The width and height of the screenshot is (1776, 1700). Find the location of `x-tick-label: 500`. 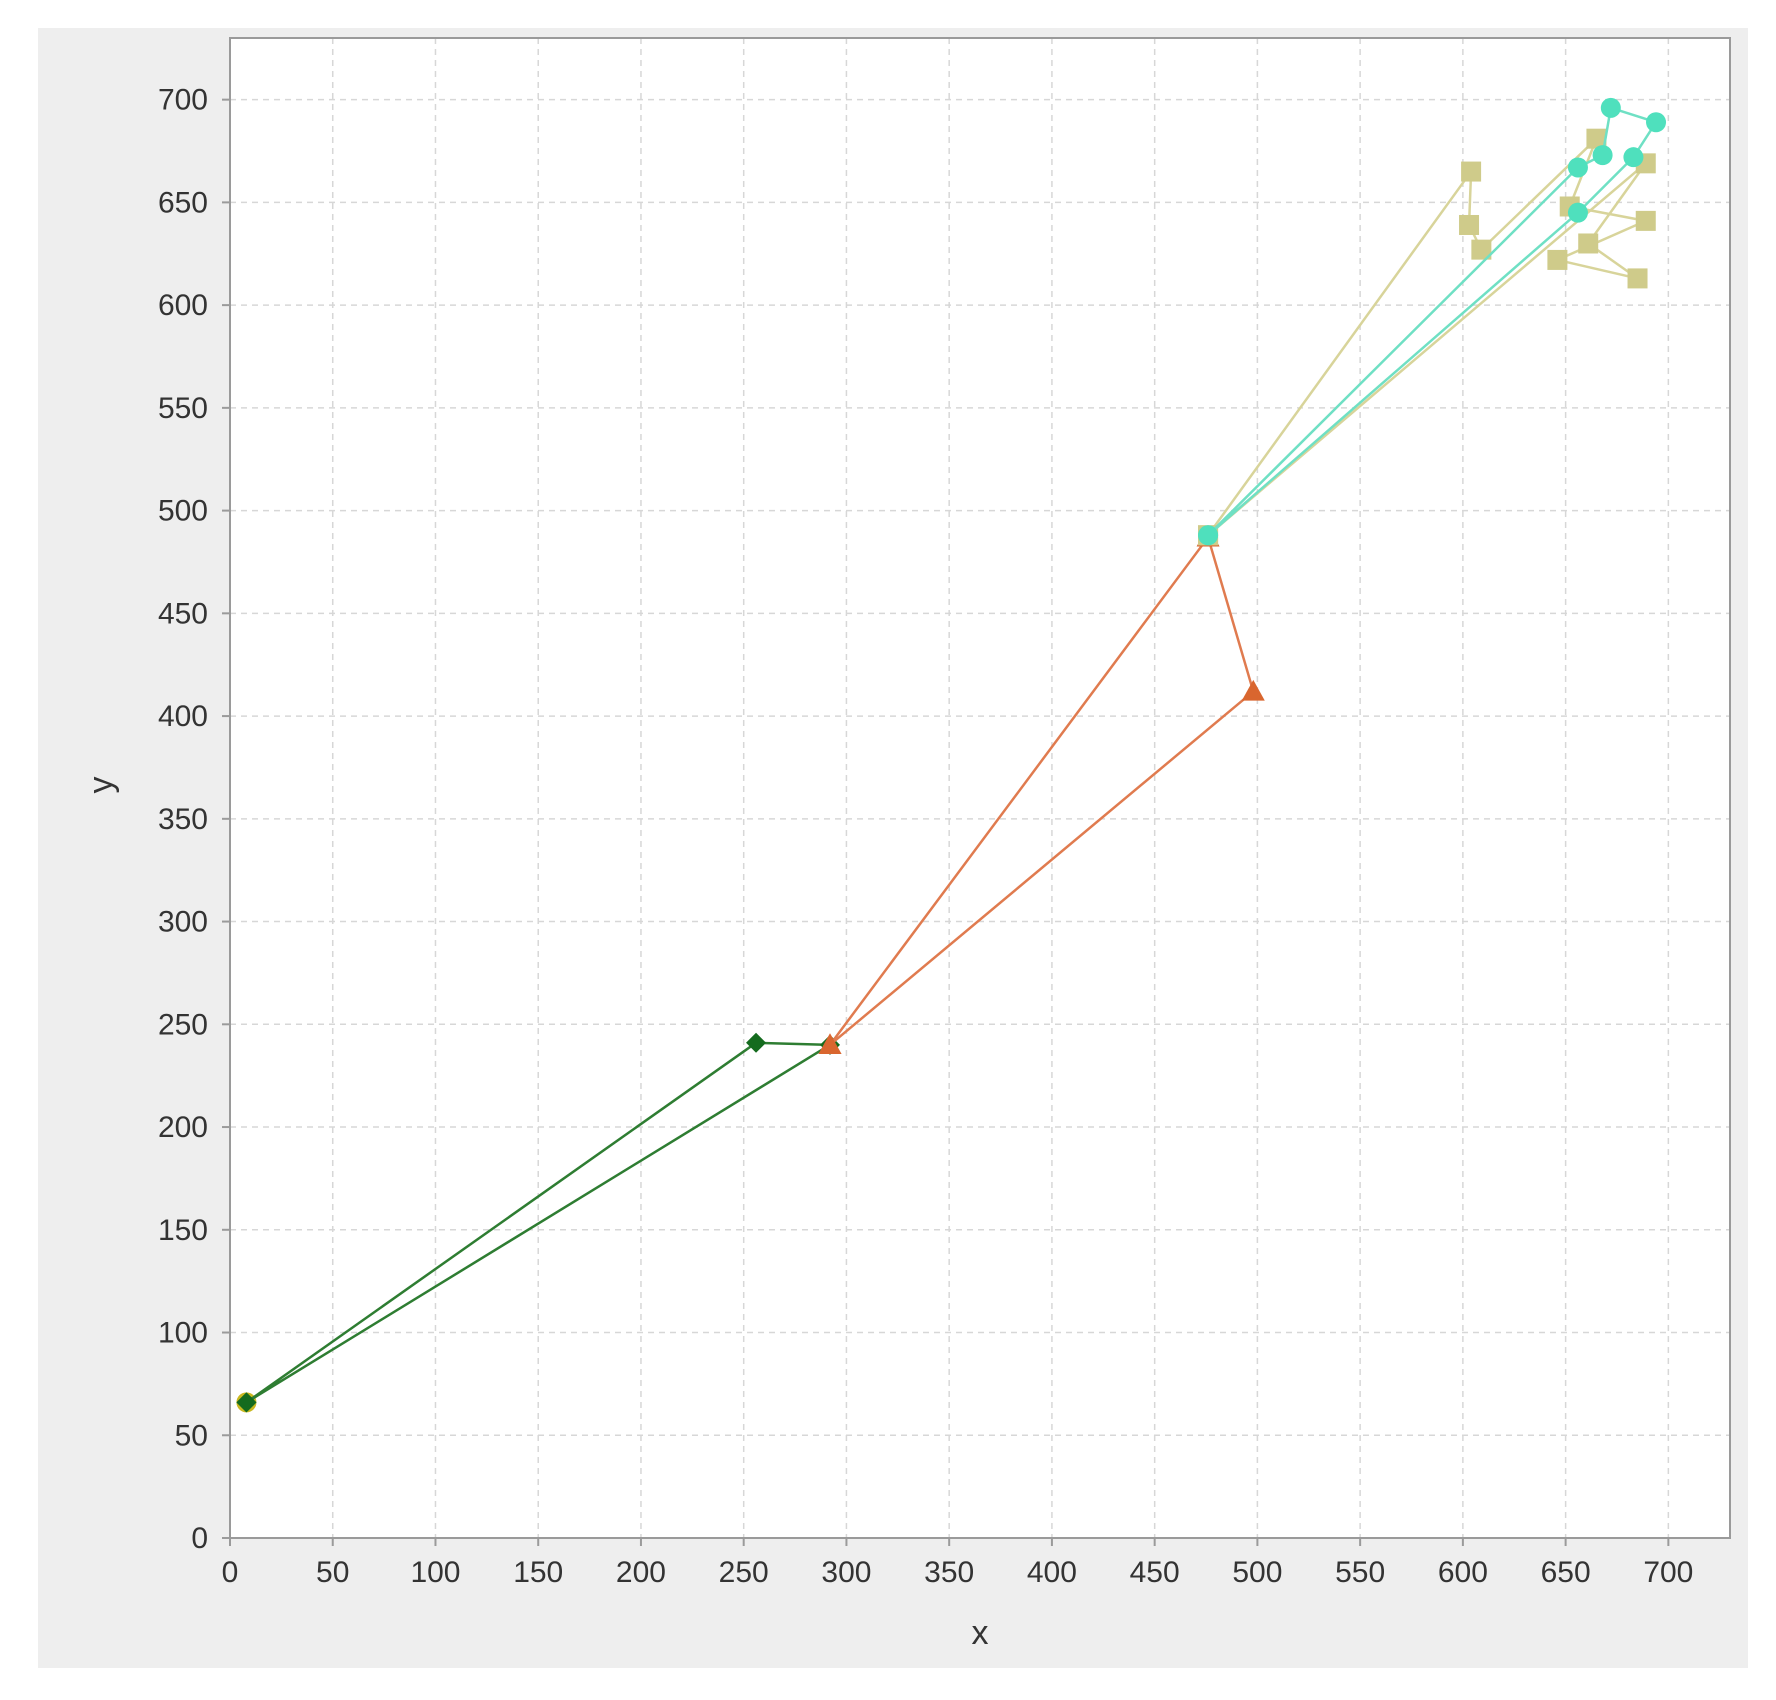

x-tick-label: 500 is located at coordinates (1257, 1572).